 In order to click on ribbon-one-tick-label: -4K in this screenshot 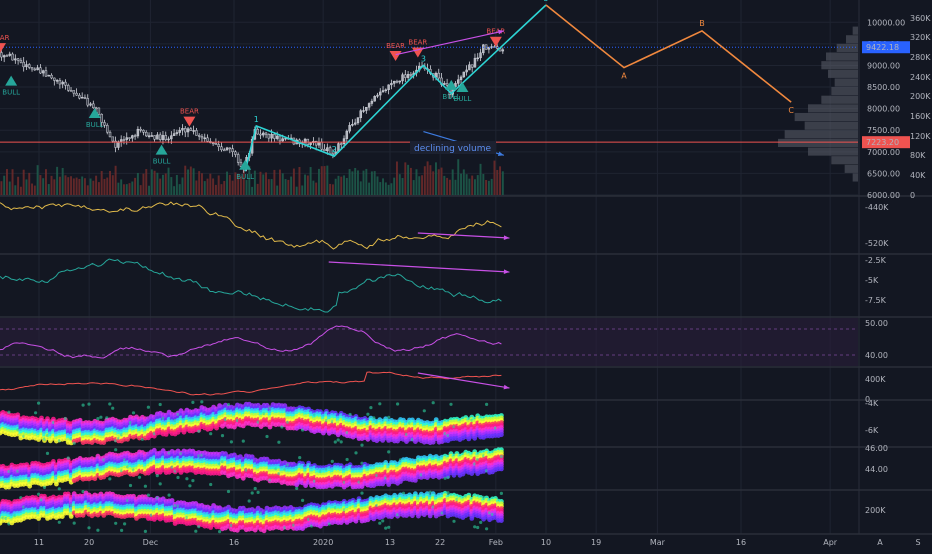, I will do `click(872, 403)`.